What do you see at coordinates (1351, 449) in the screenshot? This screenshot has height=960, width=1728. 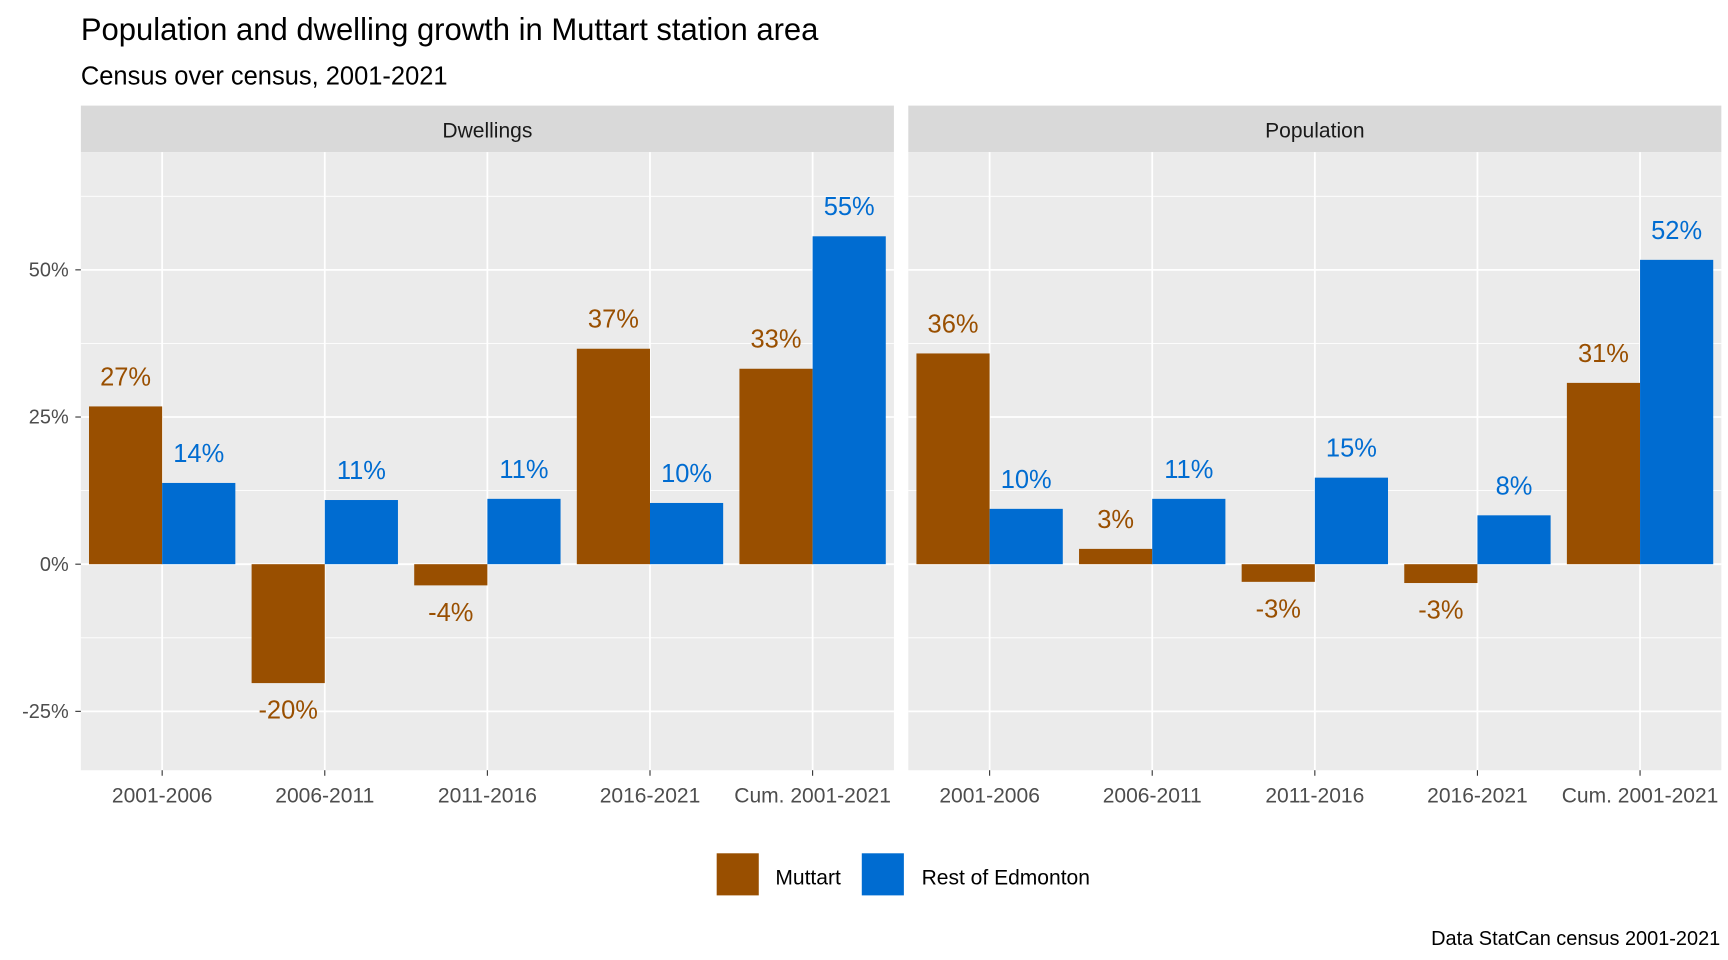 I see `data-label: 15%` at bounding box center [1351, 449].